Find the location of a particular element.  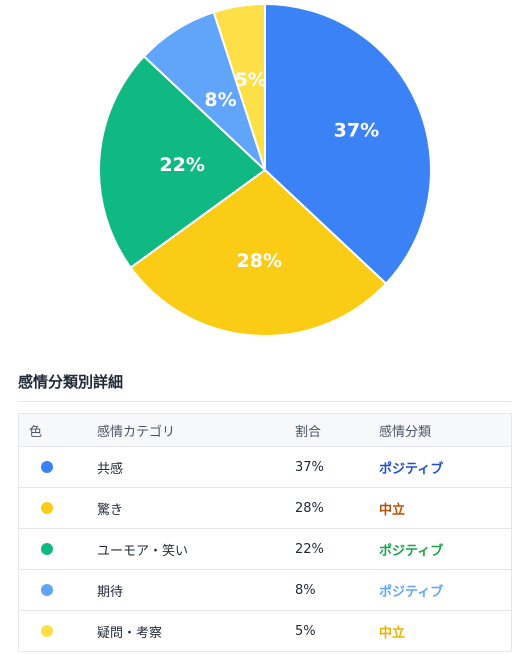

ratio-cell: 28% is located at coordinates (337, 508).